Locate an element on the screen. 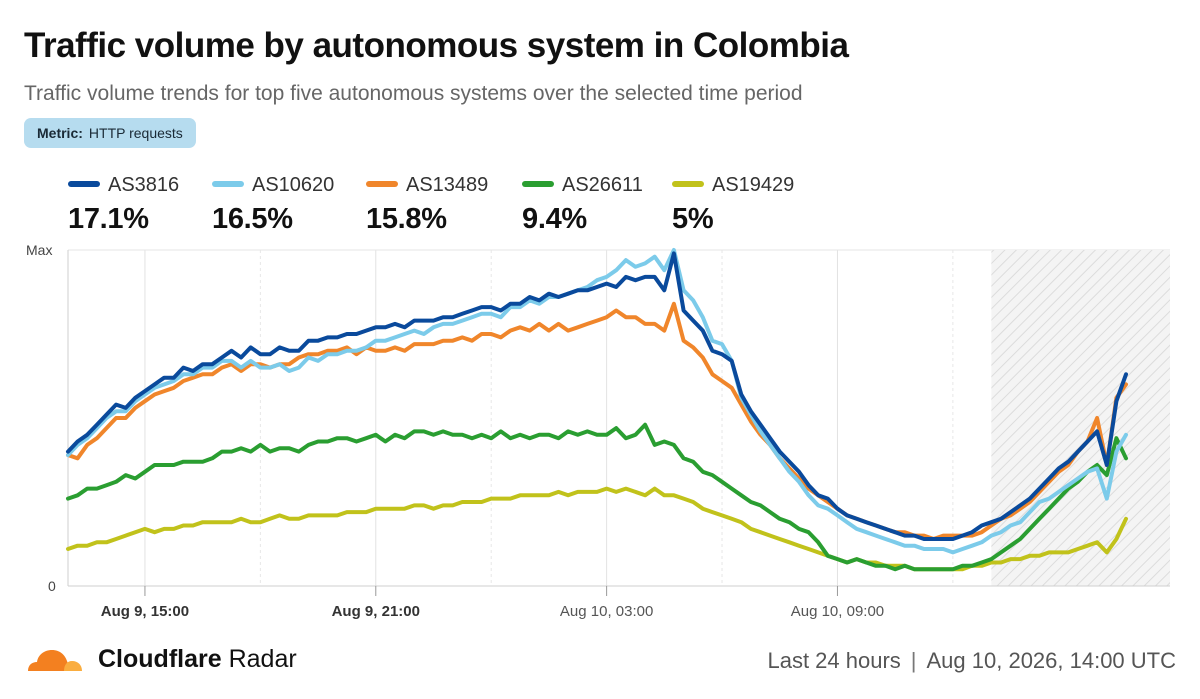 This screenshot has width=1200, height=699. legend-item-as10620: AS10620 16.5% is located at coordinates (273, 205).